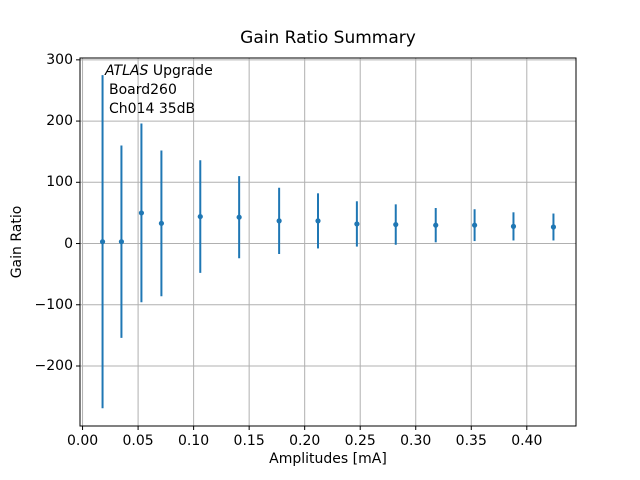 Image resolution: width=640 pixels, height=480 pixels. Describe the element at coordinates (360, 441) in the screenshot. I see `x-tick-label: 0.25` at that location.